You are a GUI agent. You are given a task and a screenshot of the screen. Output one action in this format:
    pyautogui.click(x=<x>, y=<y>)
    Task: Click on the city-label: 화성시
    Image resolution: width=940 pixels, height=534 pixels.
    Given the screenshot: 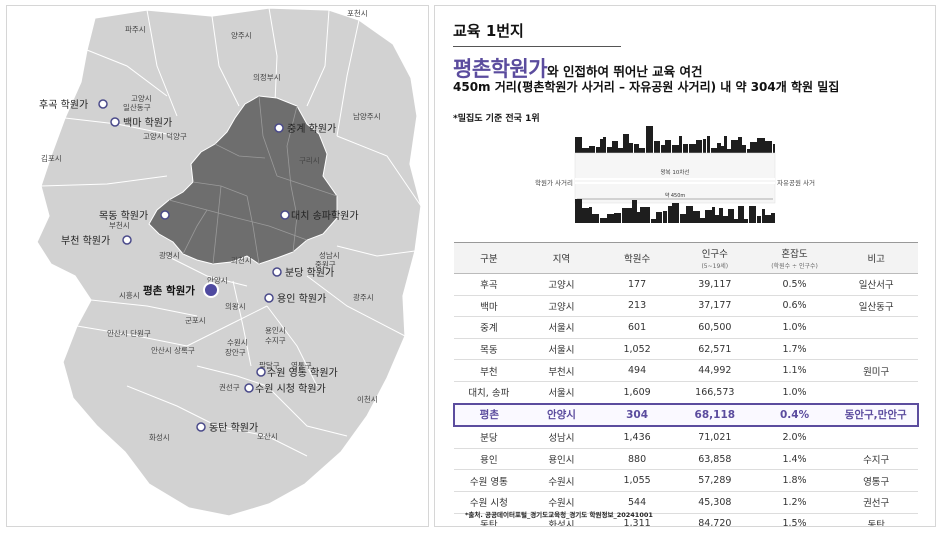 What is the action you would take?
    pyautogui.click(x=159, y=437)
    